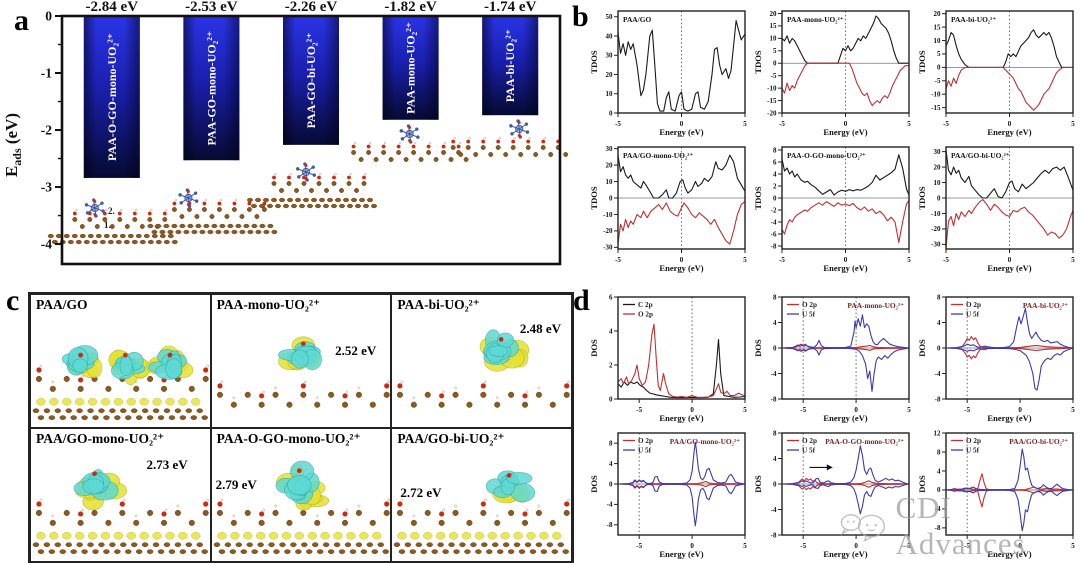 The width and height of the screenshot is (1080, 563). I want to click on svg-text: 30, so click(938, 152).